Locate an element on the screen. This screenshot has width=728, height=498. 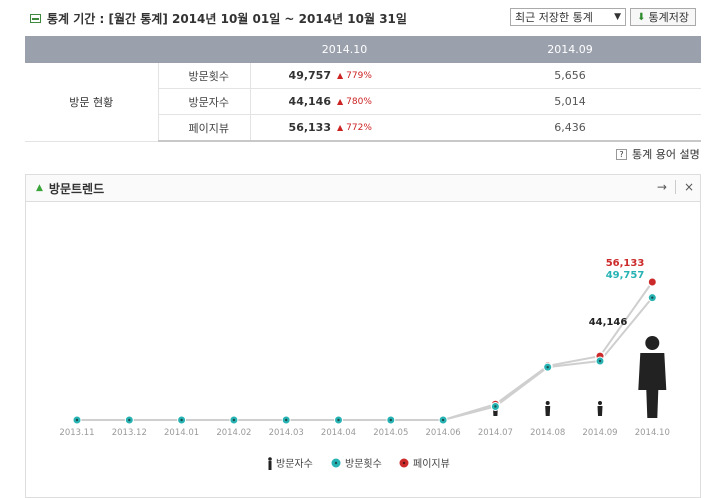
change-value: 779% is located at coordinates (359, 75).